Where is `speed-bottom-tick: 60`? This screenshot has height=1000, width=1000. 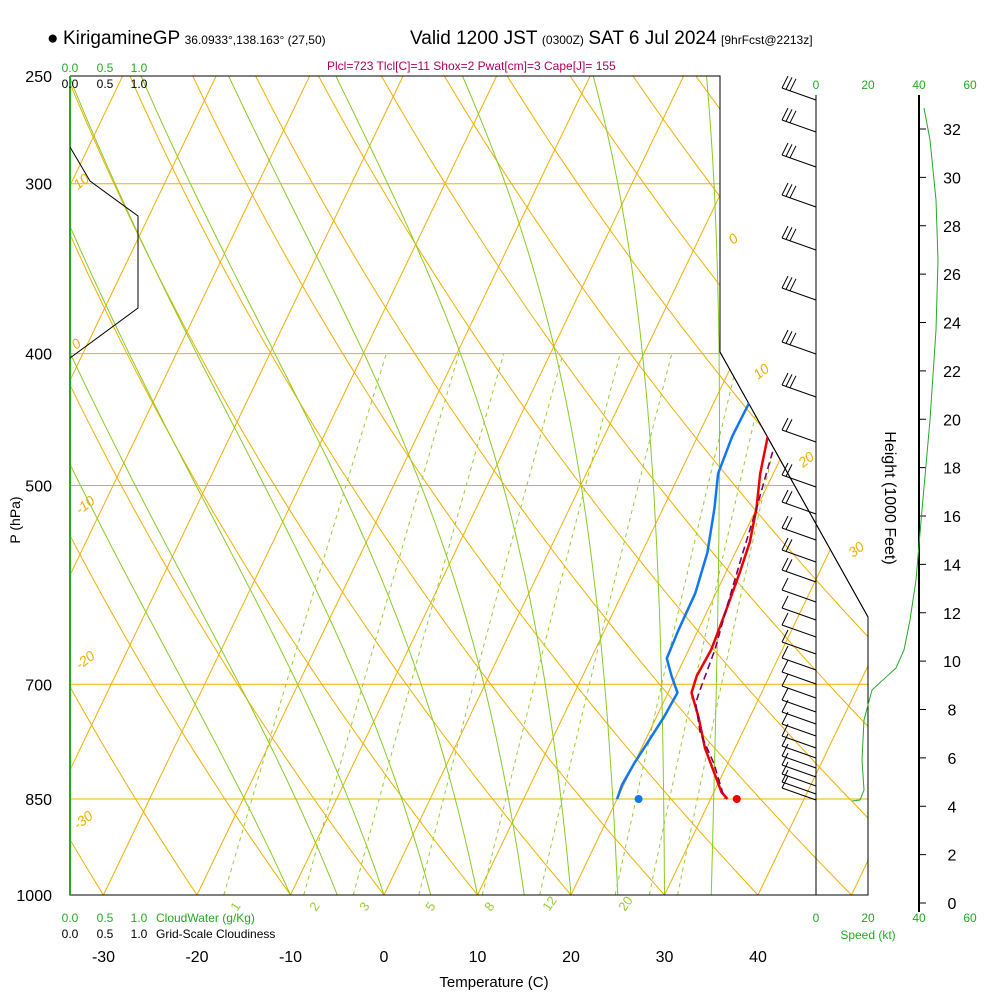
speed-bottom-tick: 60 is located at coordinates (970, 918).